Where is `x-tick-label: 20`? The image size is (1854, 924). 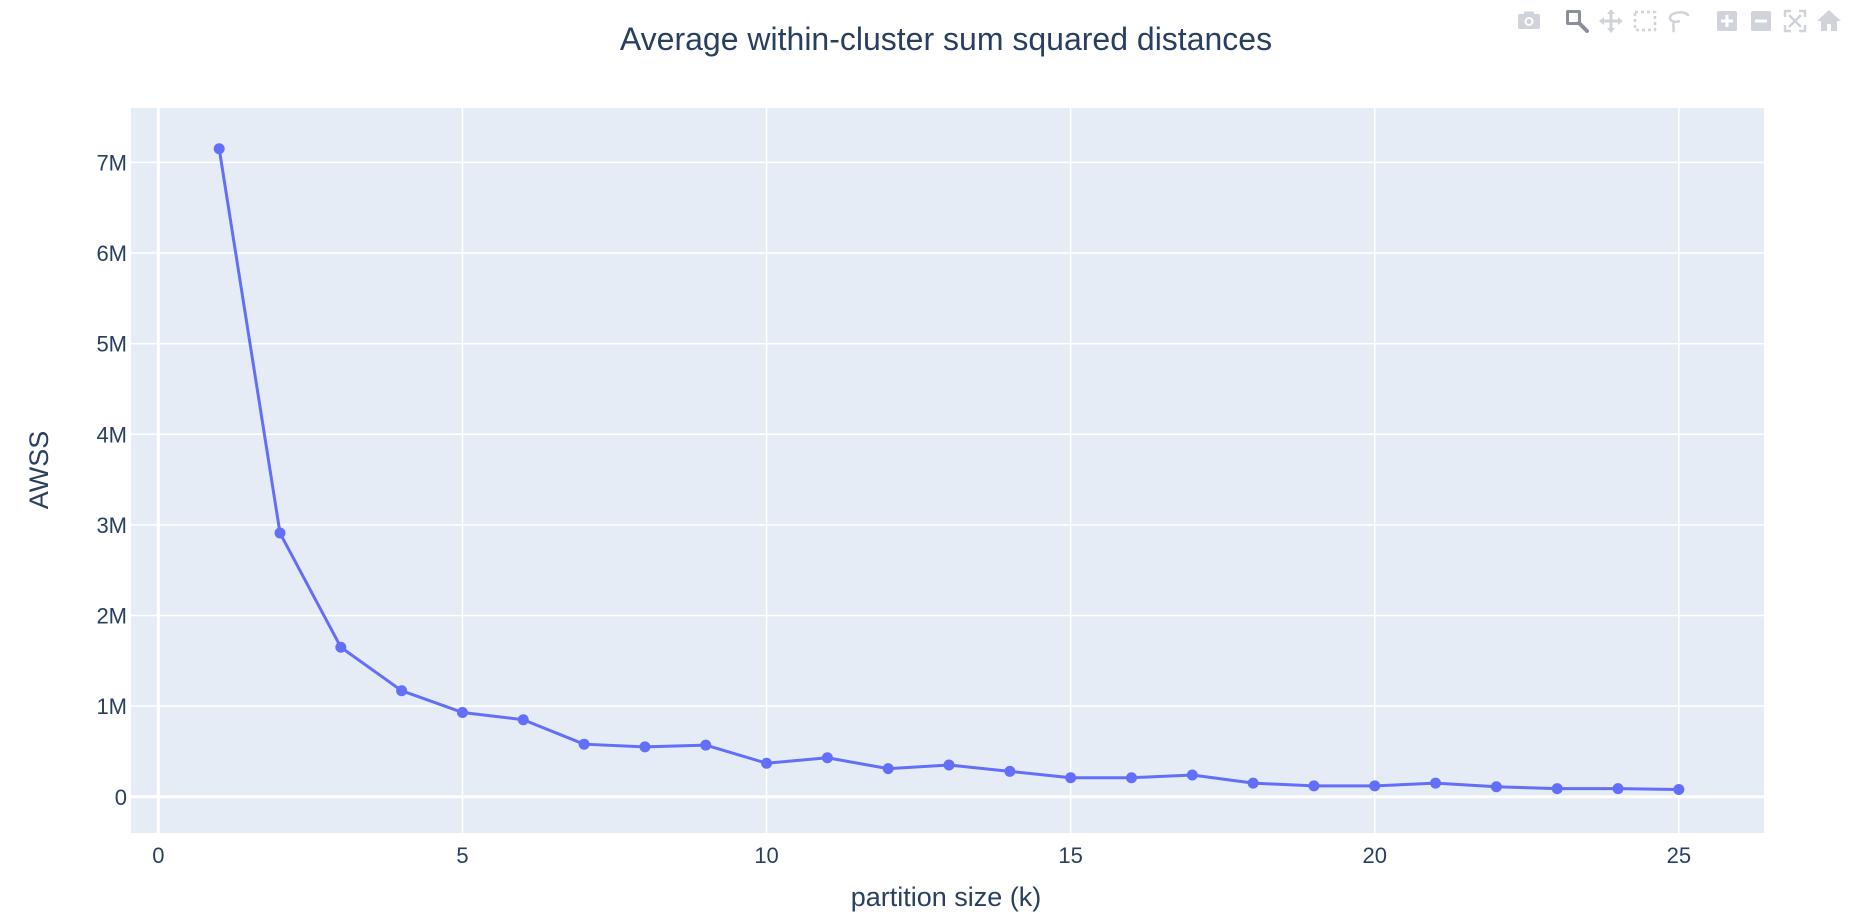 x-tick-label: 20 is located at coordinates (1375, 855).